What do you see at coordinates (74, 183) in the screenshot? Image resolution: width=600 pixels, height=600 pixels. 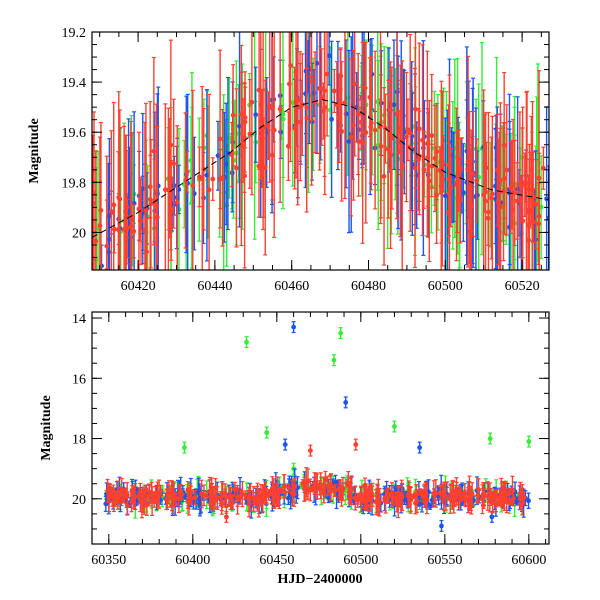 I see `top-y-tick-label: 19.8` at bounding box center [74, 183].